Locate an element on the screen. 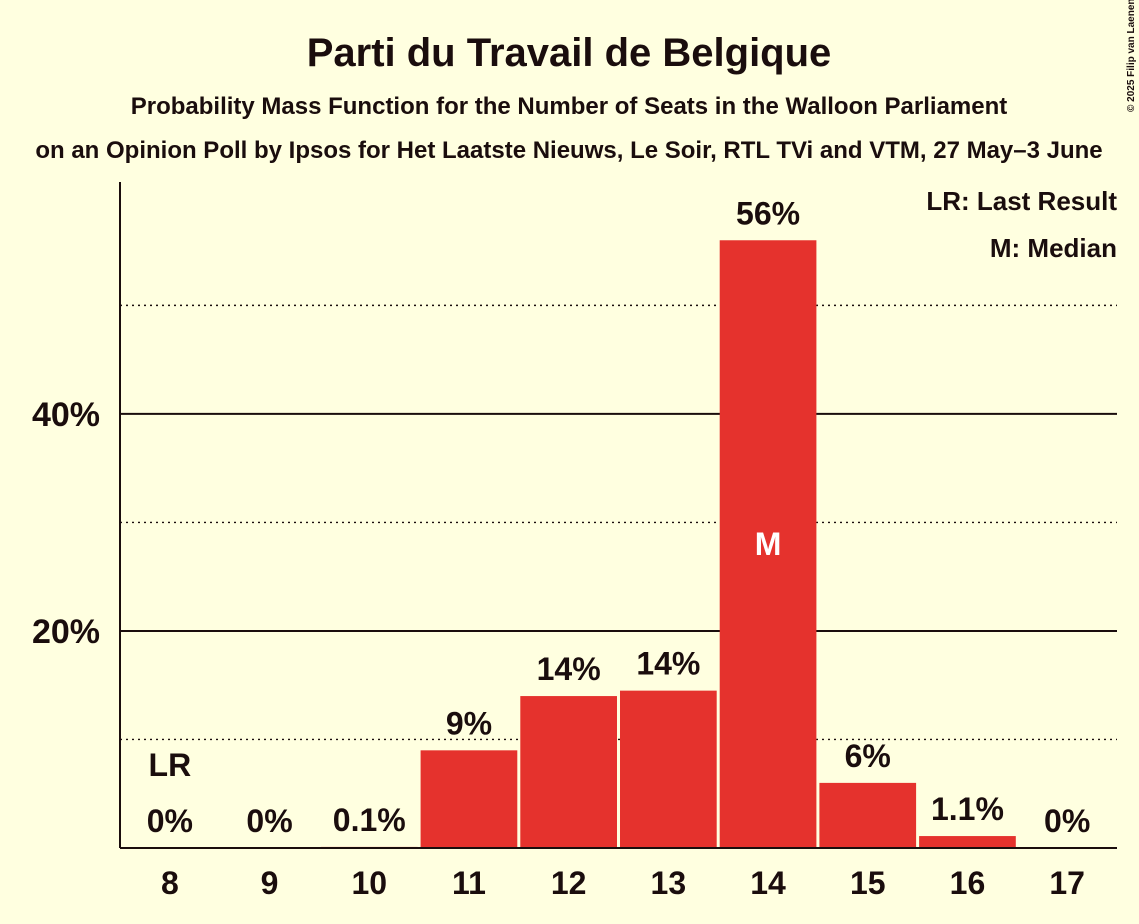  copyright-text: © 2025 Filip van Laenen is located at coordinates (1131, 56).